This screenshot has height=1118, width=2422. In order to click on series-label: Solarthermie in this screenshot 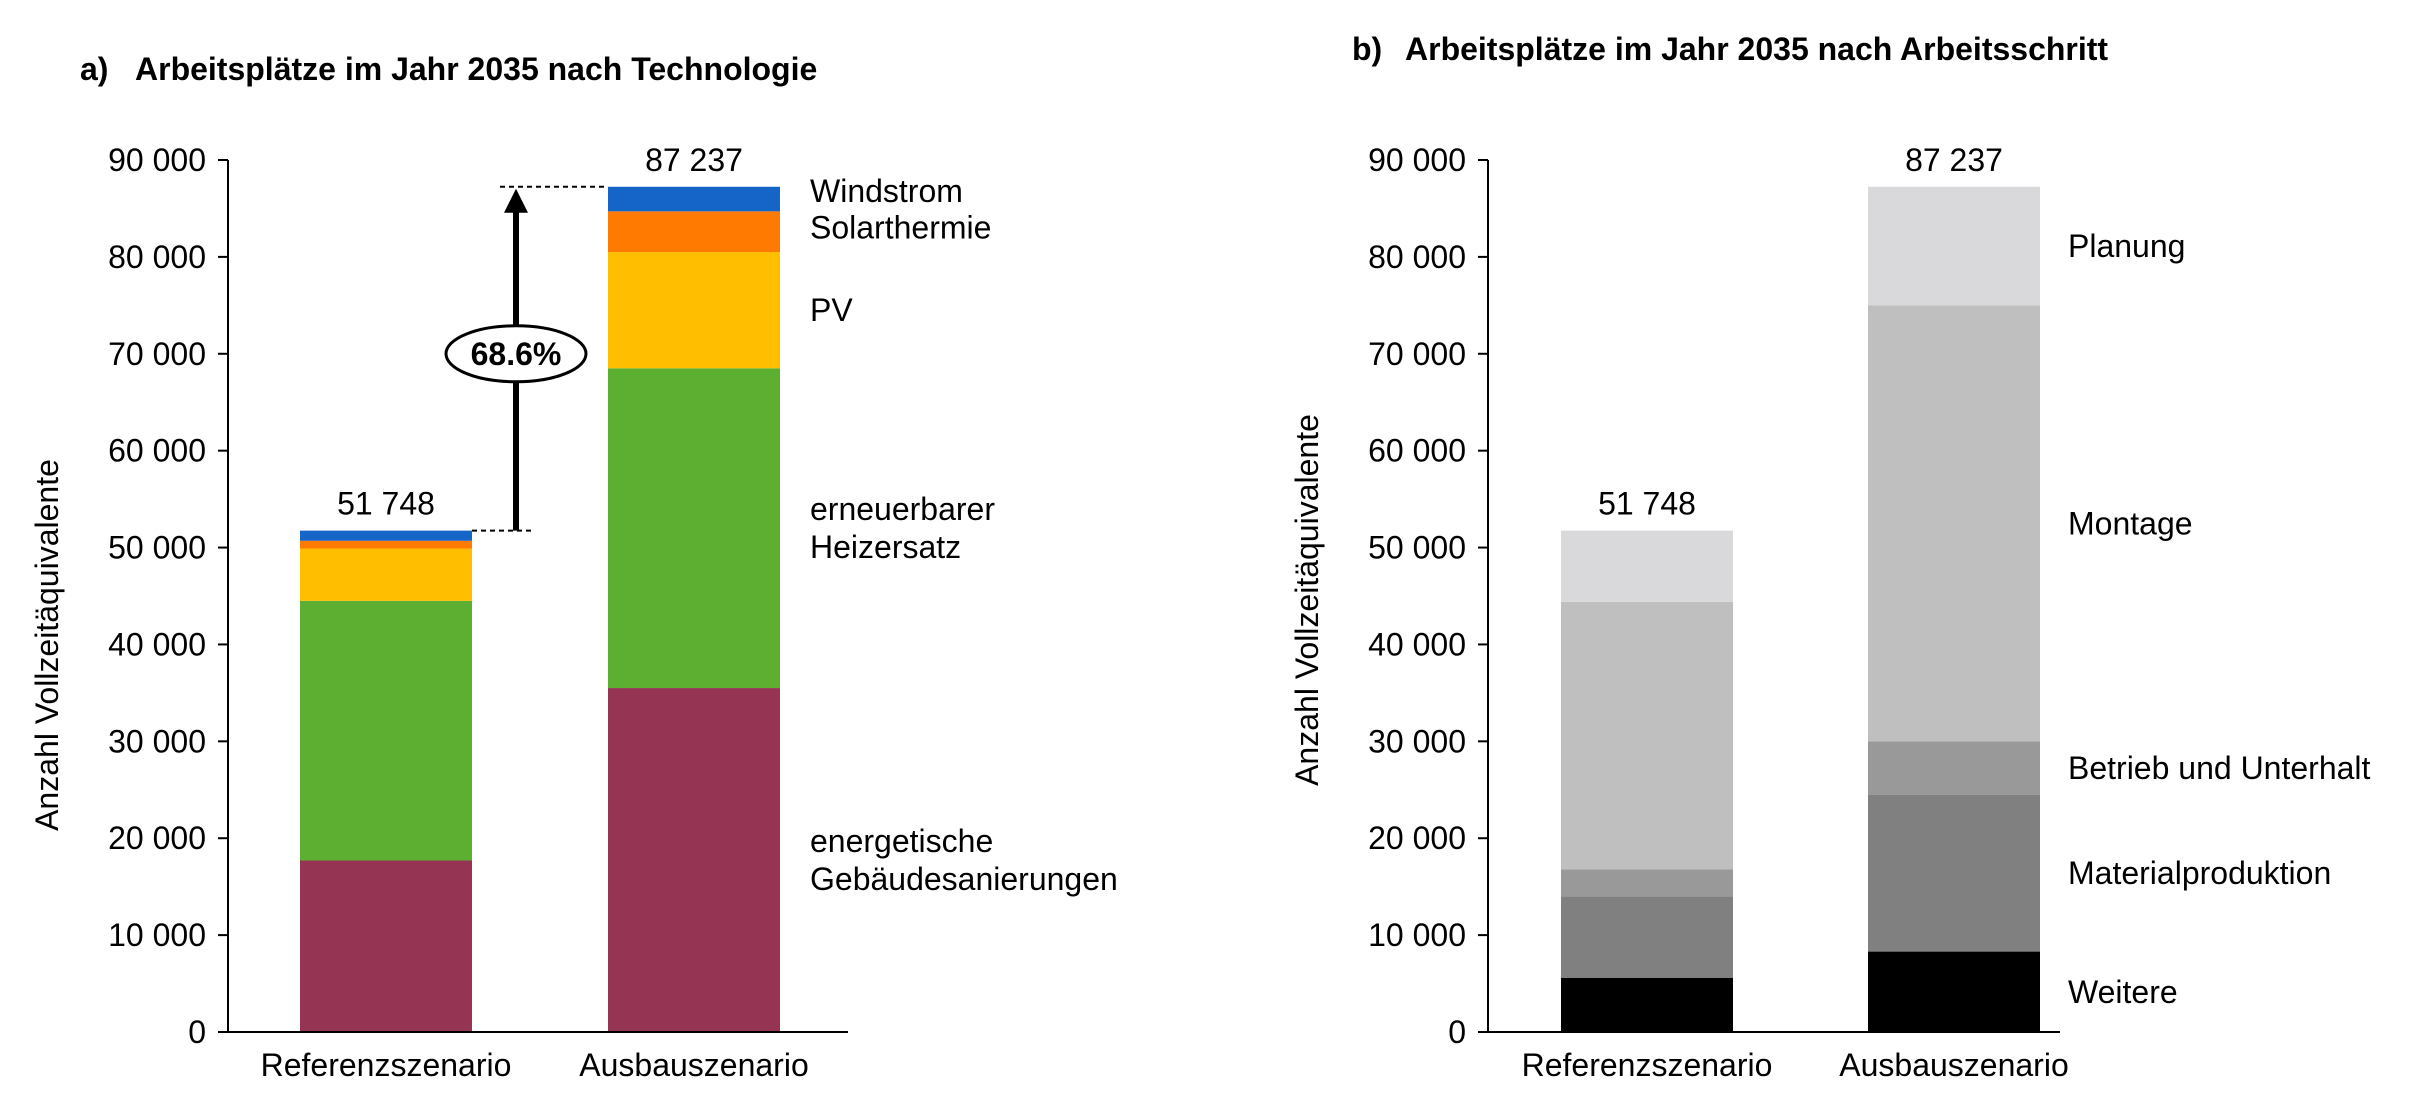, I will do `click(900, 228)`.